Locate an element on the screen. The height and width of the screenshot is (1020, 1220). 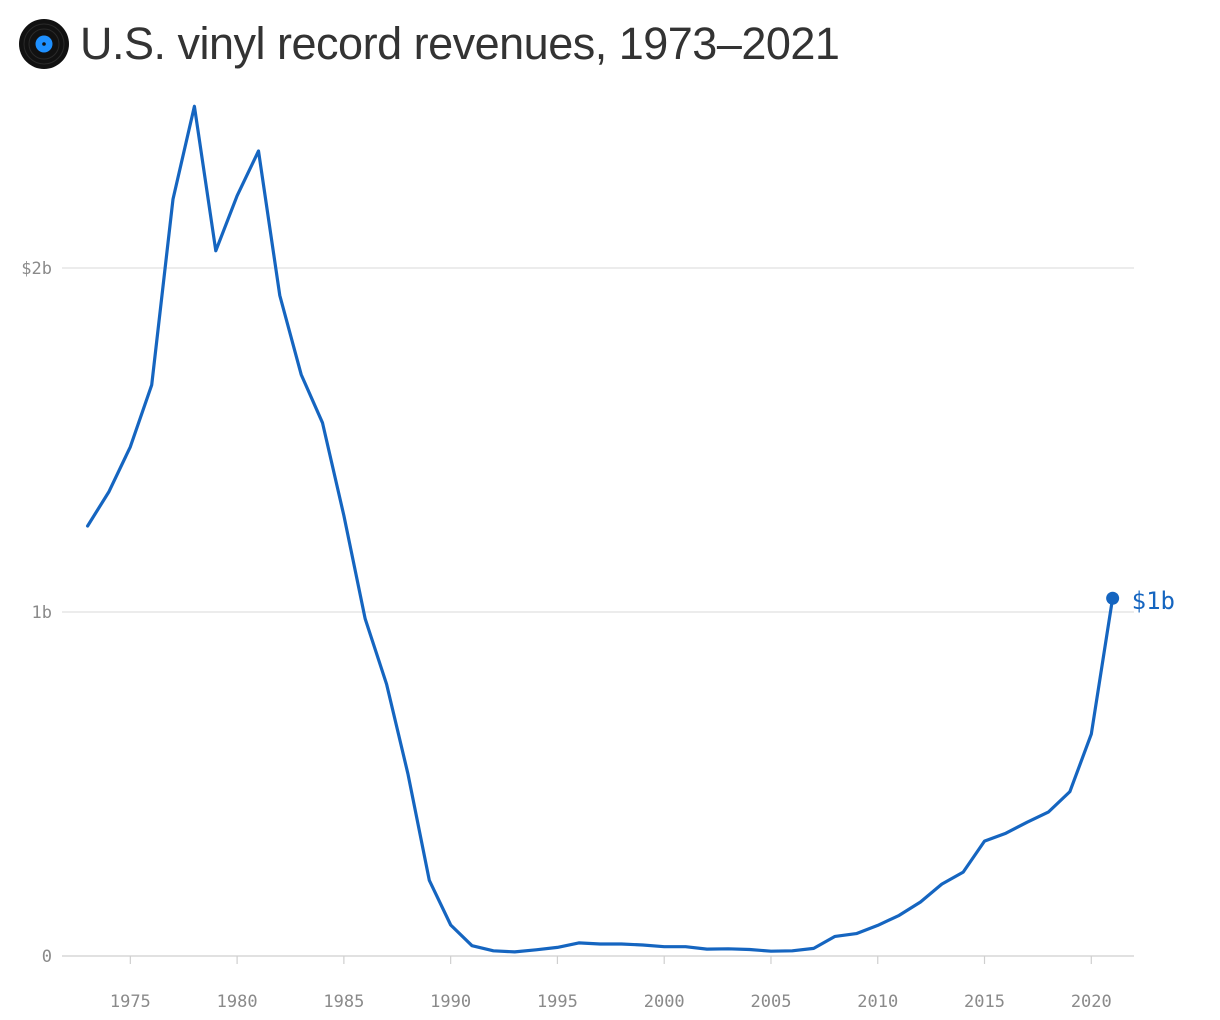
y-tick-label: $2b is located at coordinates (36, 269).